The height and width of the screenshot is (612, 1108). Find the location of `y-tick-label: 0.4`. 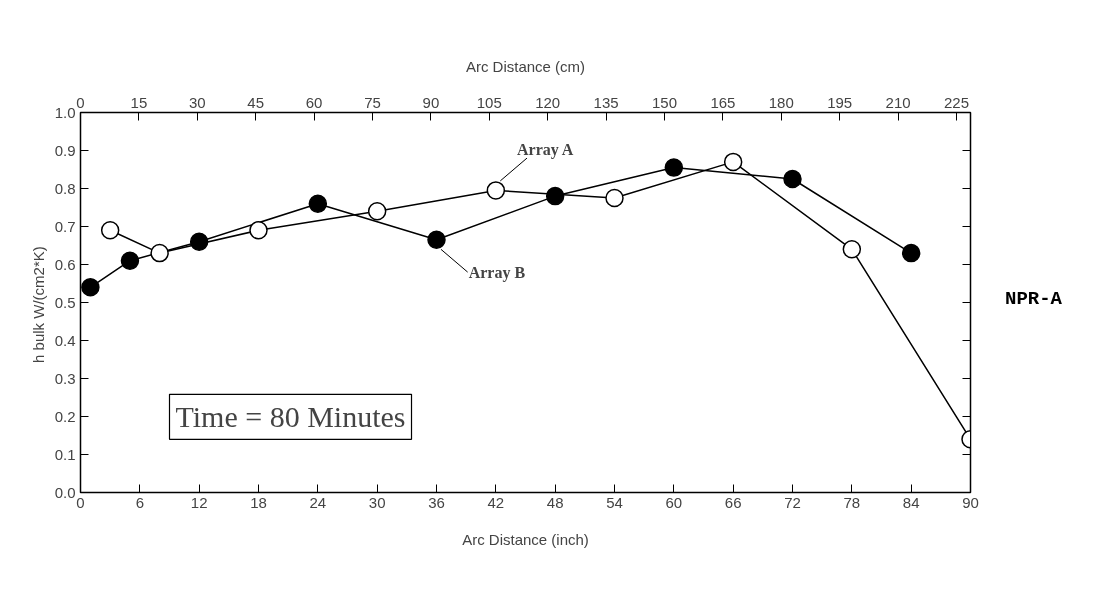

y-tick-label: 0.4 is located at coordinates (65, 340).